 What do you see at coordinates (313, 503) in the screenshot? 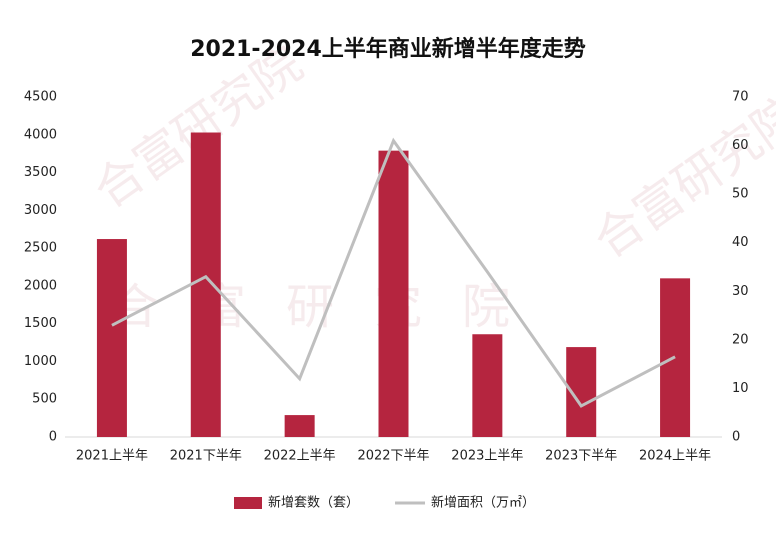
I see `legend-label: 新增套数（套）` at bounding box center [313, 503].